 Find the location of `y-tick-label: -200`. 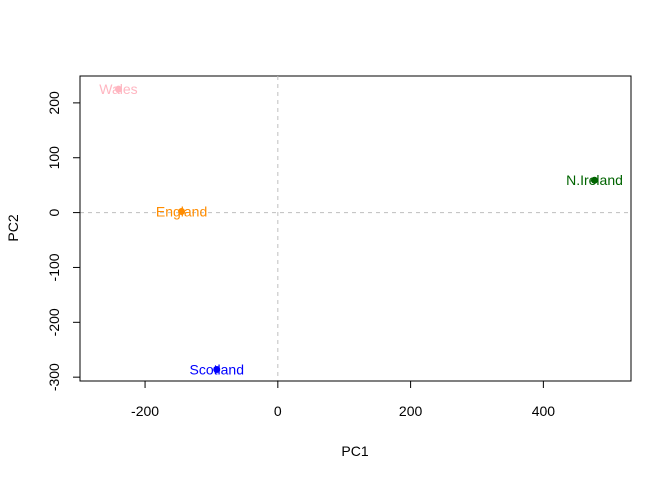

y-tick-label: -200 is located at coordinates (54, 322).